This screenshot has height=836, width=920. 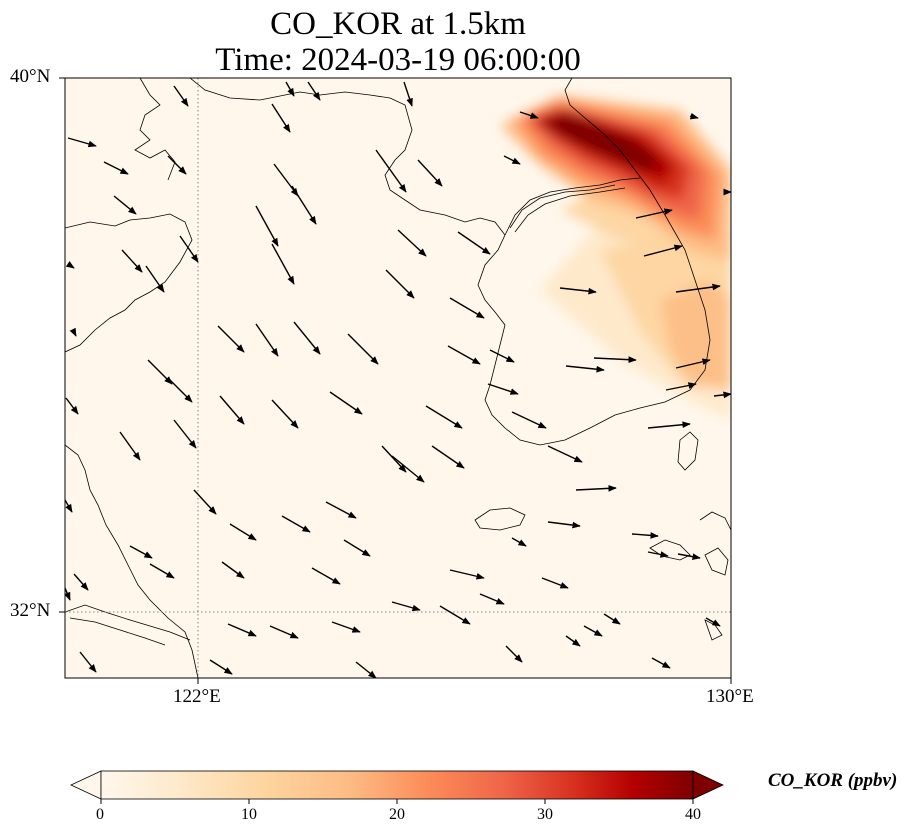 I want to click on colorbar-gradient, so click(x=397, y=785).